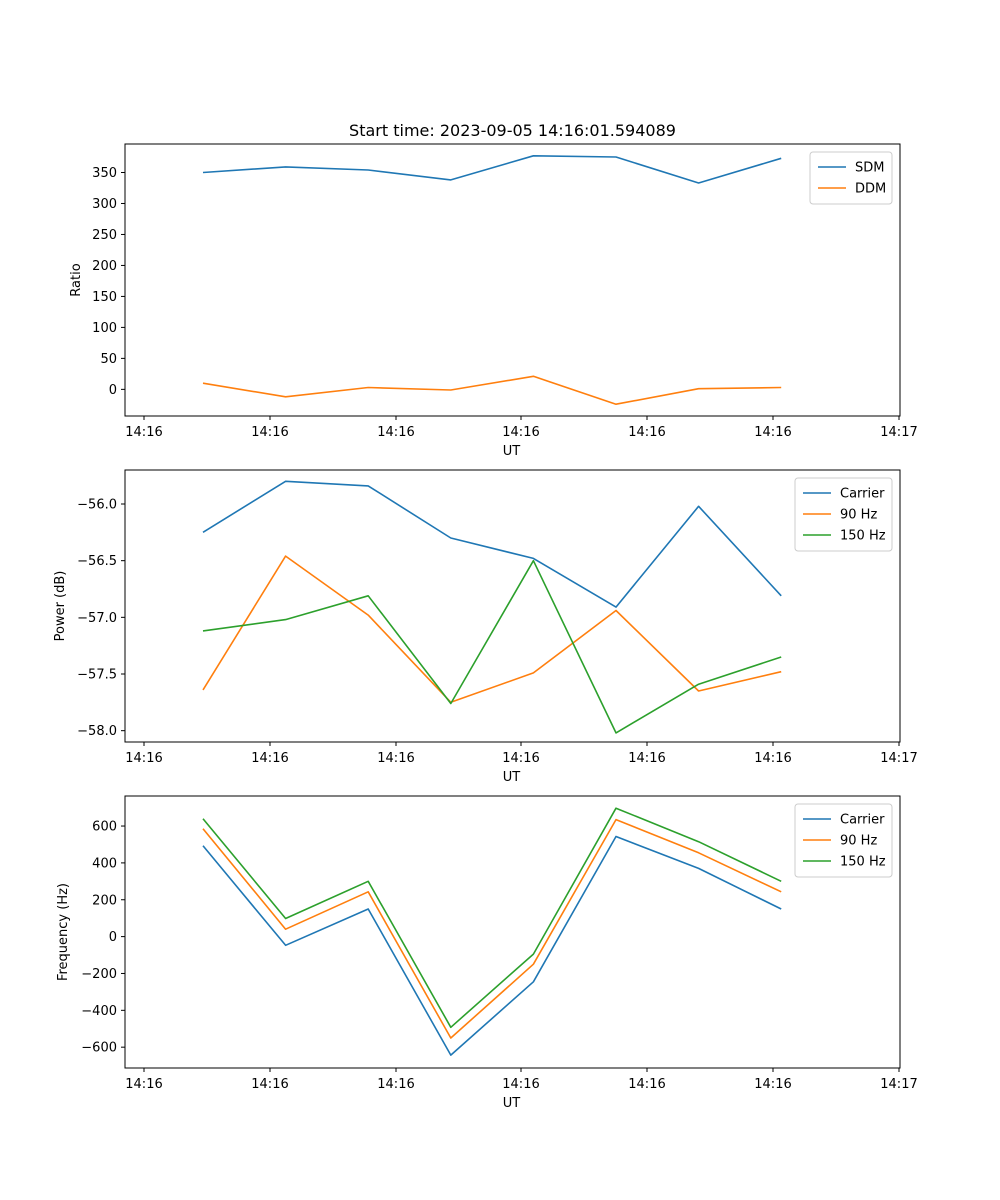  Describe the element at coordinates (63, 932) in the screenshot. I see `y-axis-label: Frequency (Hz)` at that location.